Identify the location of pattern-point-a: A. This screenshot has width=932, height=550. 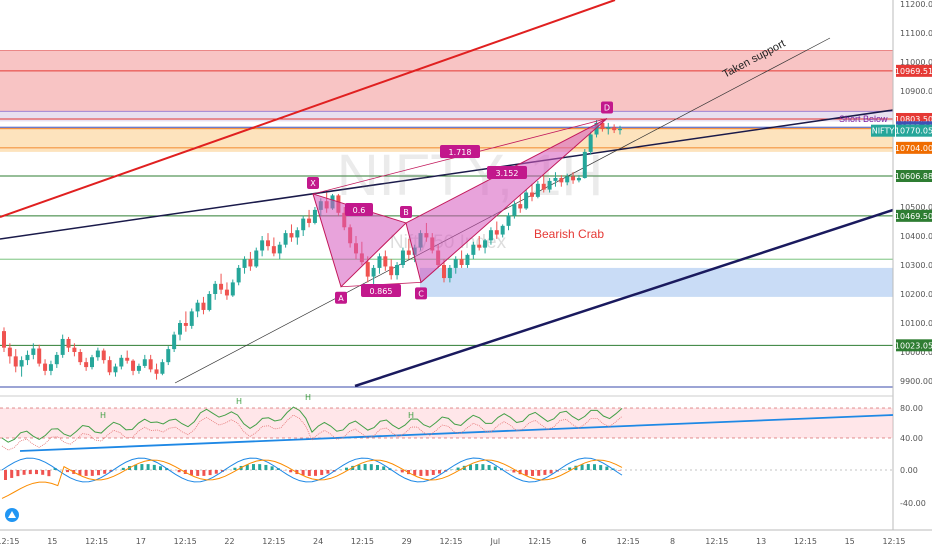
(341, 297).